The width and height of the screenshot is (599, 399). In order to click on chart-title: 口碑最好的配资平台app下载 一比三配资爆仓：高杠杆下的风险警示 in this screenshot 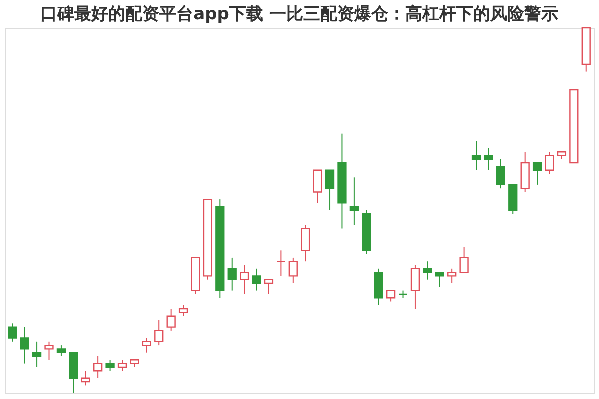, I will do `click(299, 14)`.